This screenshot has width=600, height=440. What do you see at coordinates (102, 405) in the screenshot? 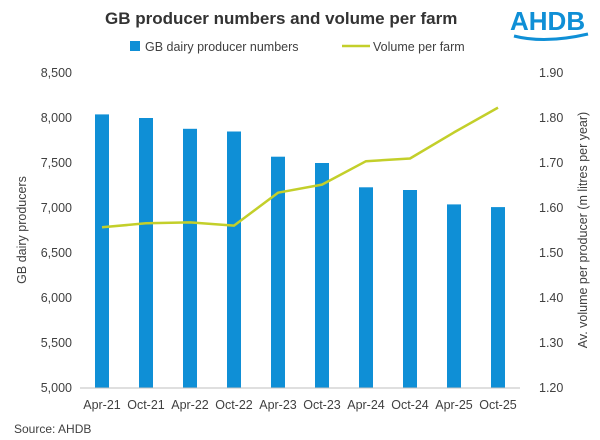
I see `x-tick-label: Apr-21` at bounding box center [102, 405].